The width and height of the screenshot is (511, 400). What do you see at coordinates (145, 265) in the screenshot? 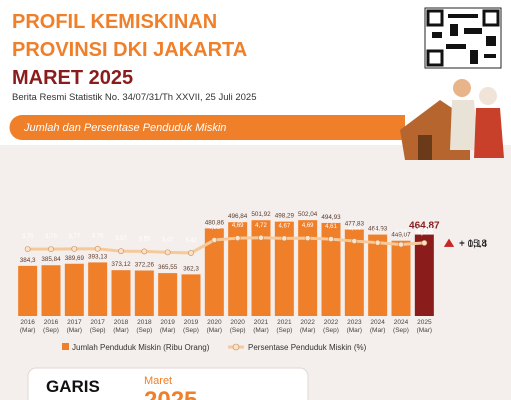
I see `bar-value-label: 372,26` at bounding box center [145, 265].